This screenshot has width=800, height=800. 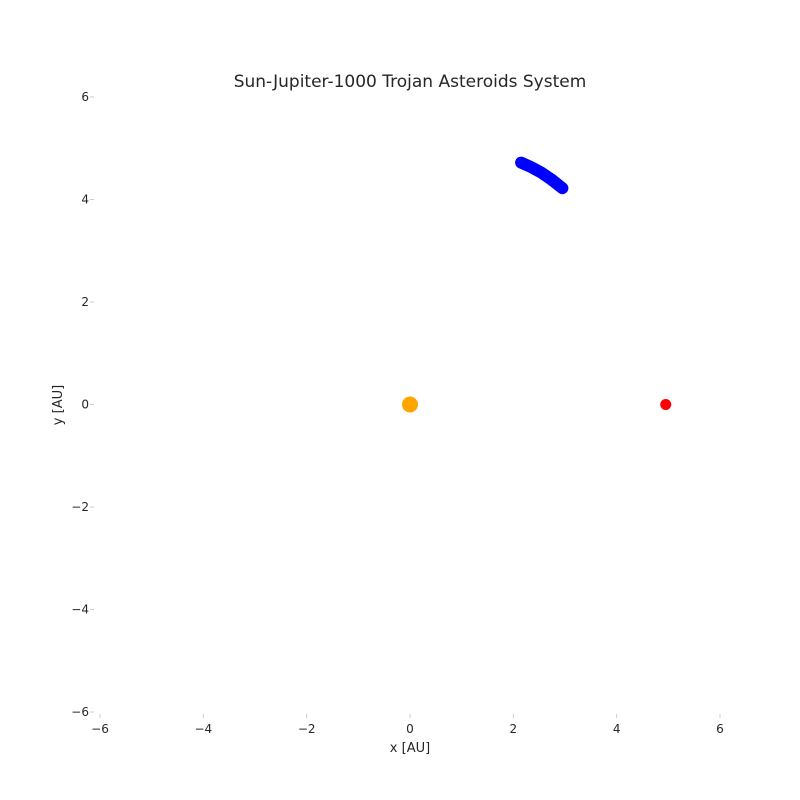 What do you see at coordinates (85, 302) in the screenshot?
I see `y-tick-label: 2` at bounding box center [85, 302].